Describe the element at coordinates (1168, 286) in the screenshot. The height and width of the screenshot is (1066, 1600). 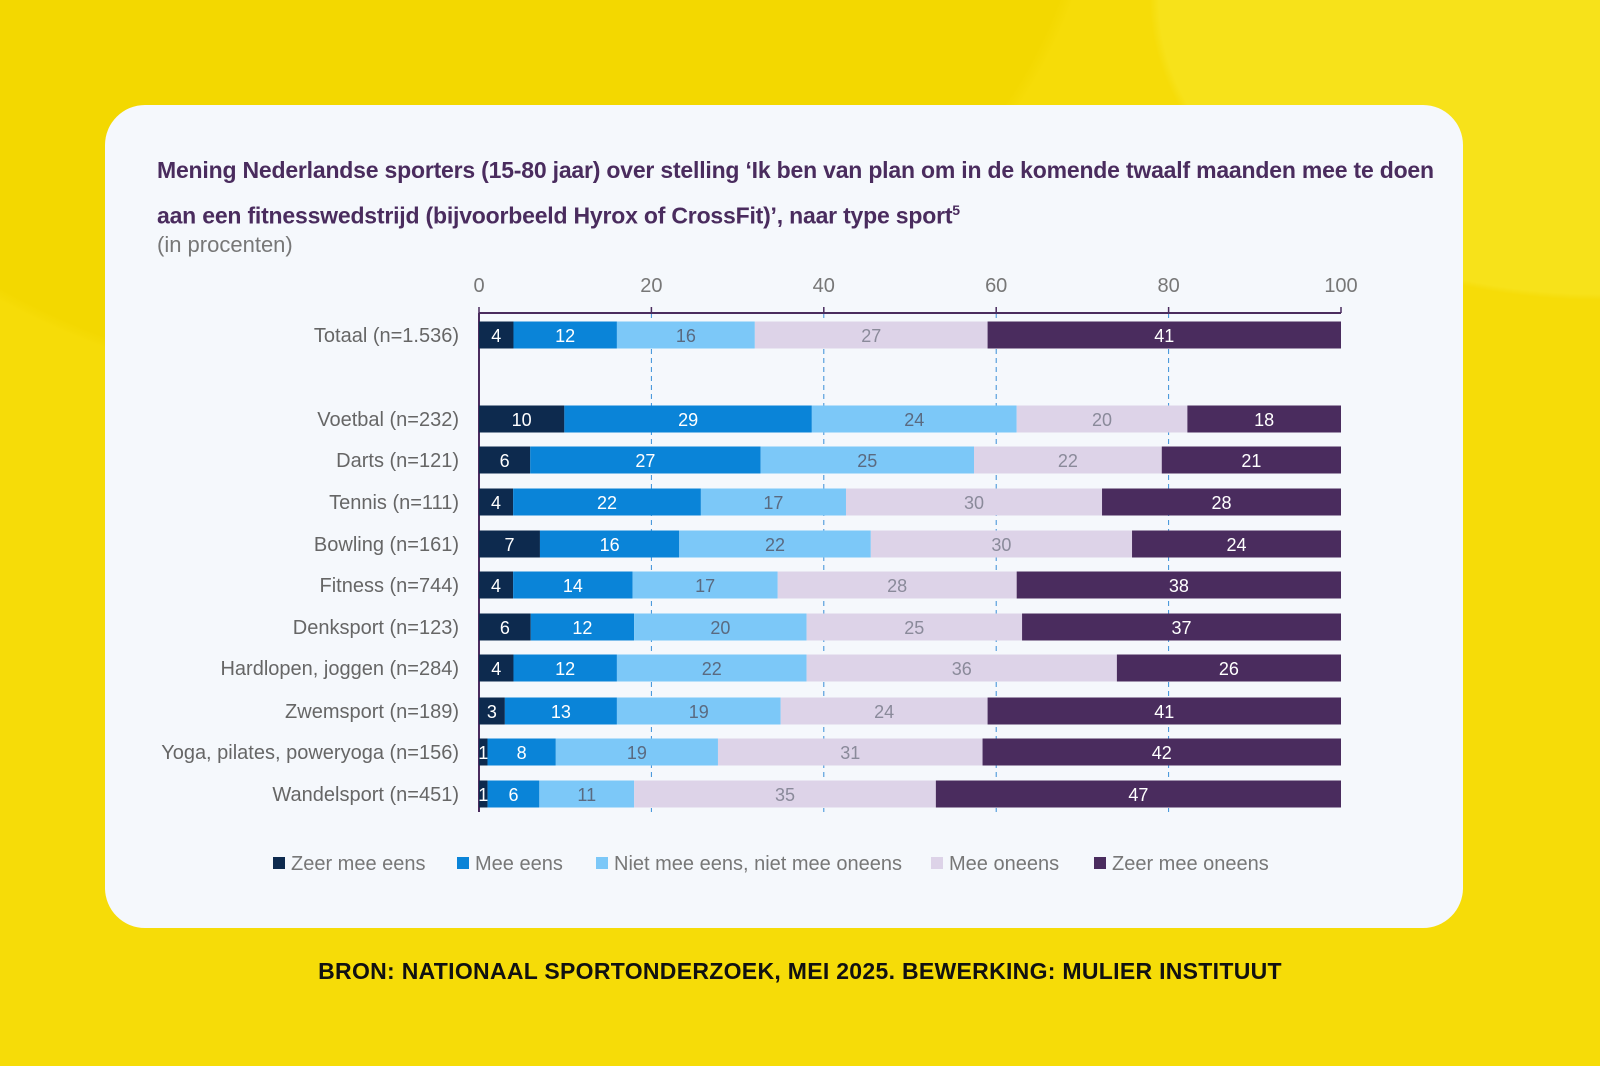
I see `x-tick-label: 80` at that location.